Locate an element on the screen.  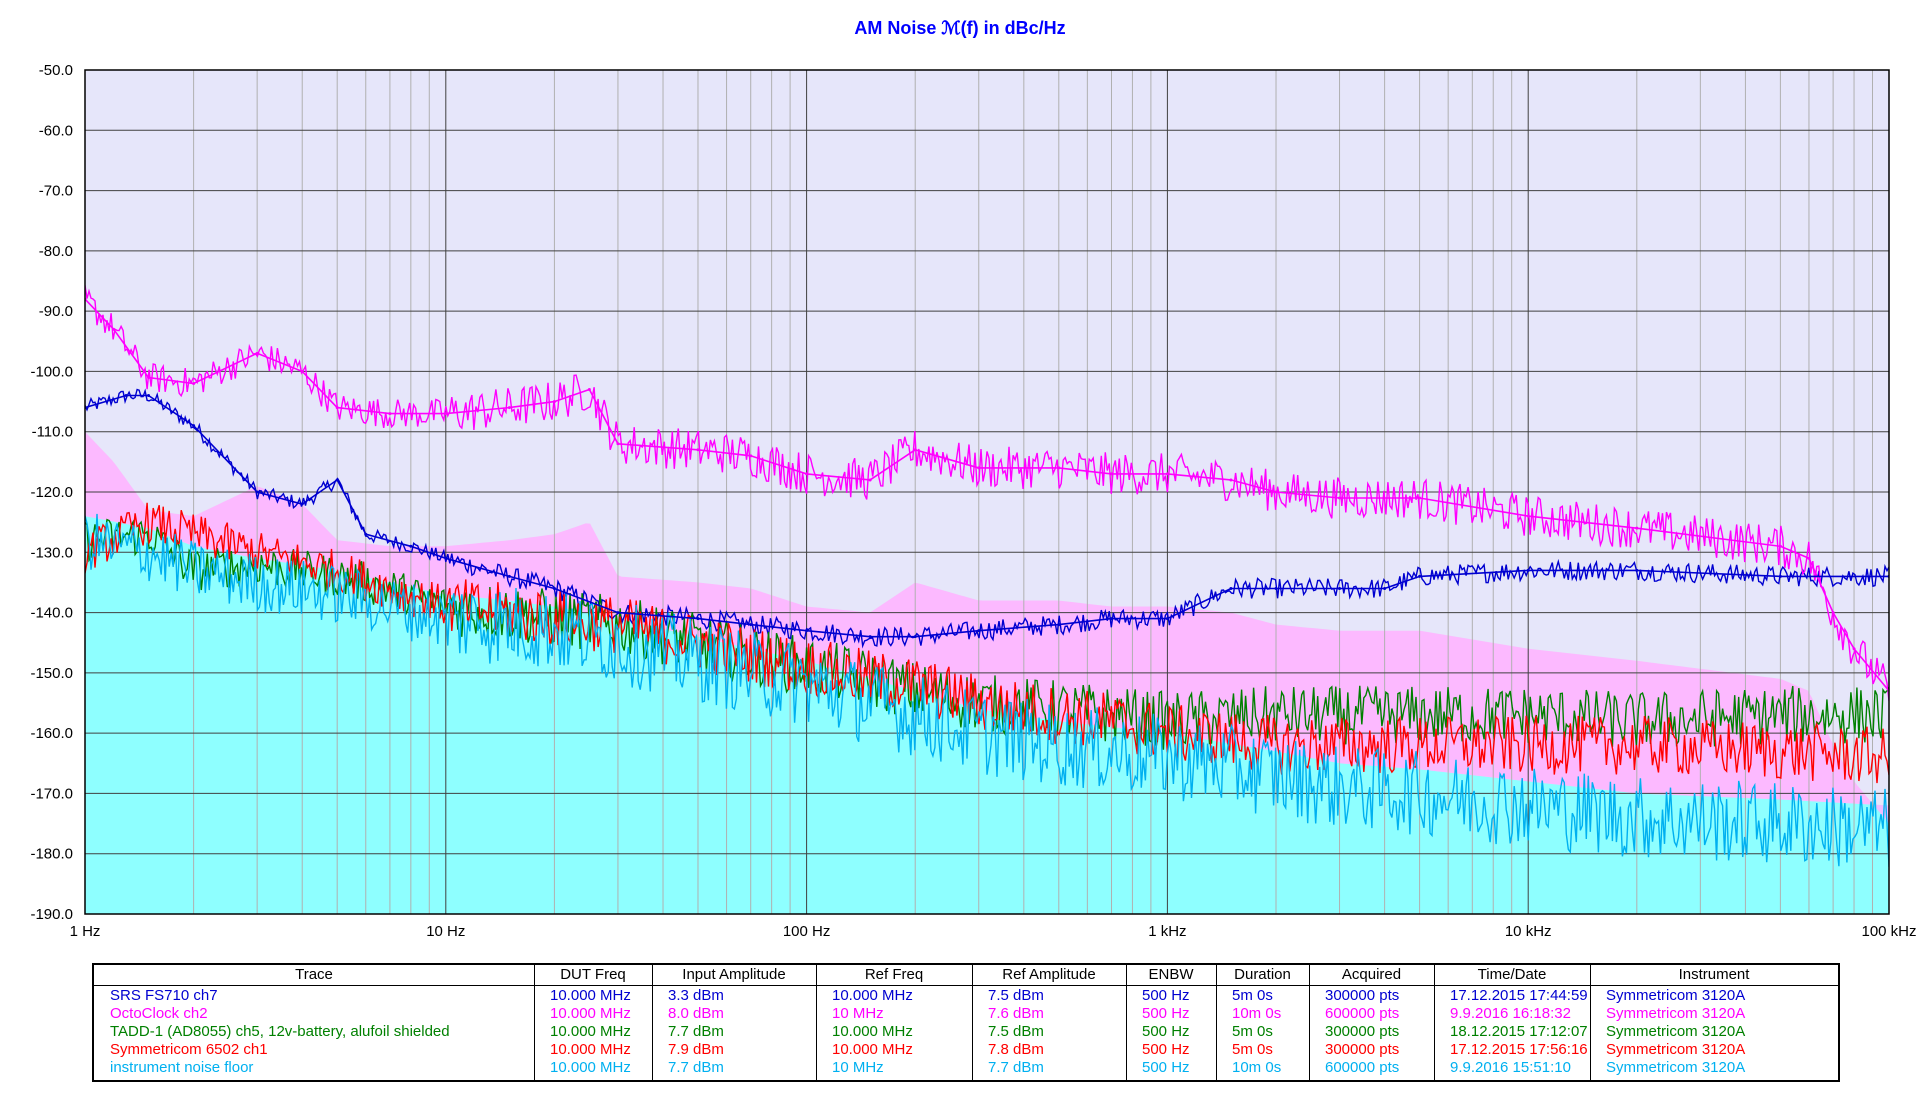
y-tick-label: -130.0 is located at coordinates (51, 552).